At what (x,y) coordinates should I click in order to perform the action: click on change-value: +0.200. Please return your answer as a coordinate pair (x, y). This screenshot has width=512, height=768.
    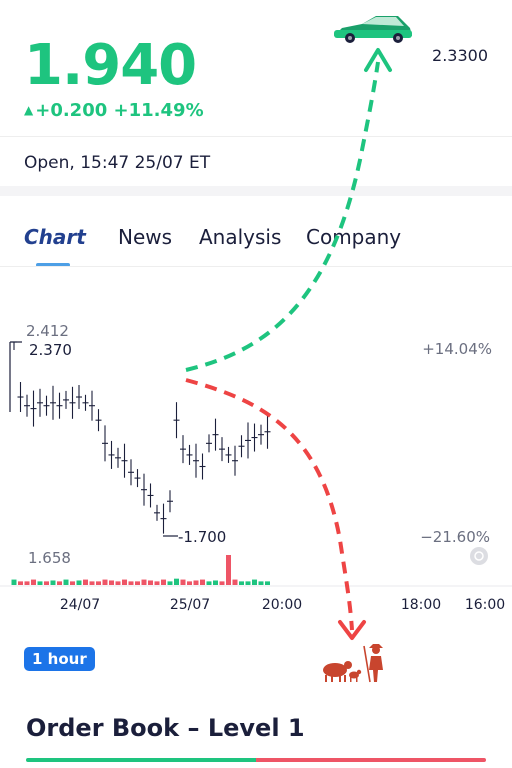
    Looking at the image, I should click on (71, 110).